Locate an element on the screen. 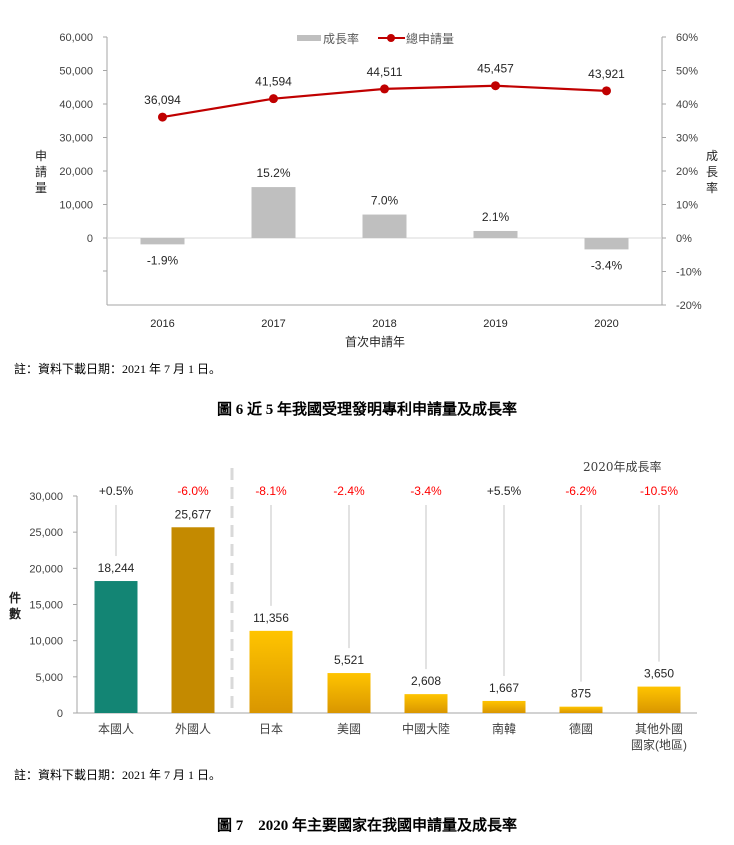  legend-bar-label: 成長率 is located at coordinates (341, 39).